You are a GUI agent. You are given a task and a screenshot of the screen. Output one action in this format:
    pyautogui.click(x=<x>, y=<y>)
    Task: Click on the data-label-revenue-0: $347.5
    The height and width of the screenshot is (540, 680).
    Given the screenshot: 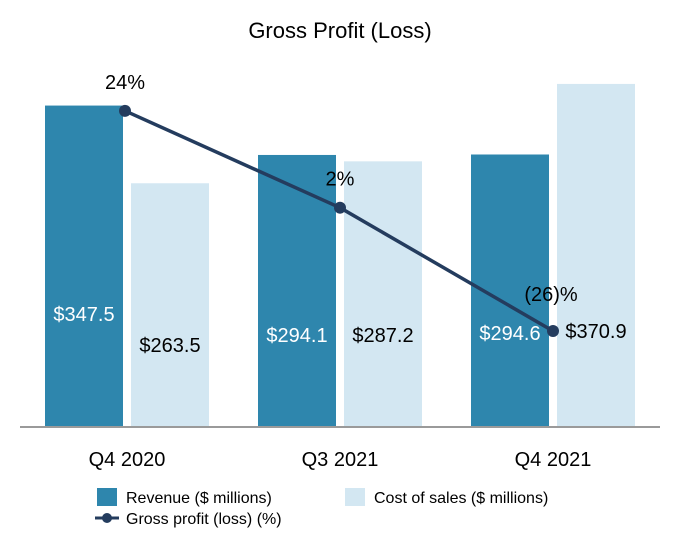 What is the action you would take?
    pyautogui.click(x=83, y=315)
    